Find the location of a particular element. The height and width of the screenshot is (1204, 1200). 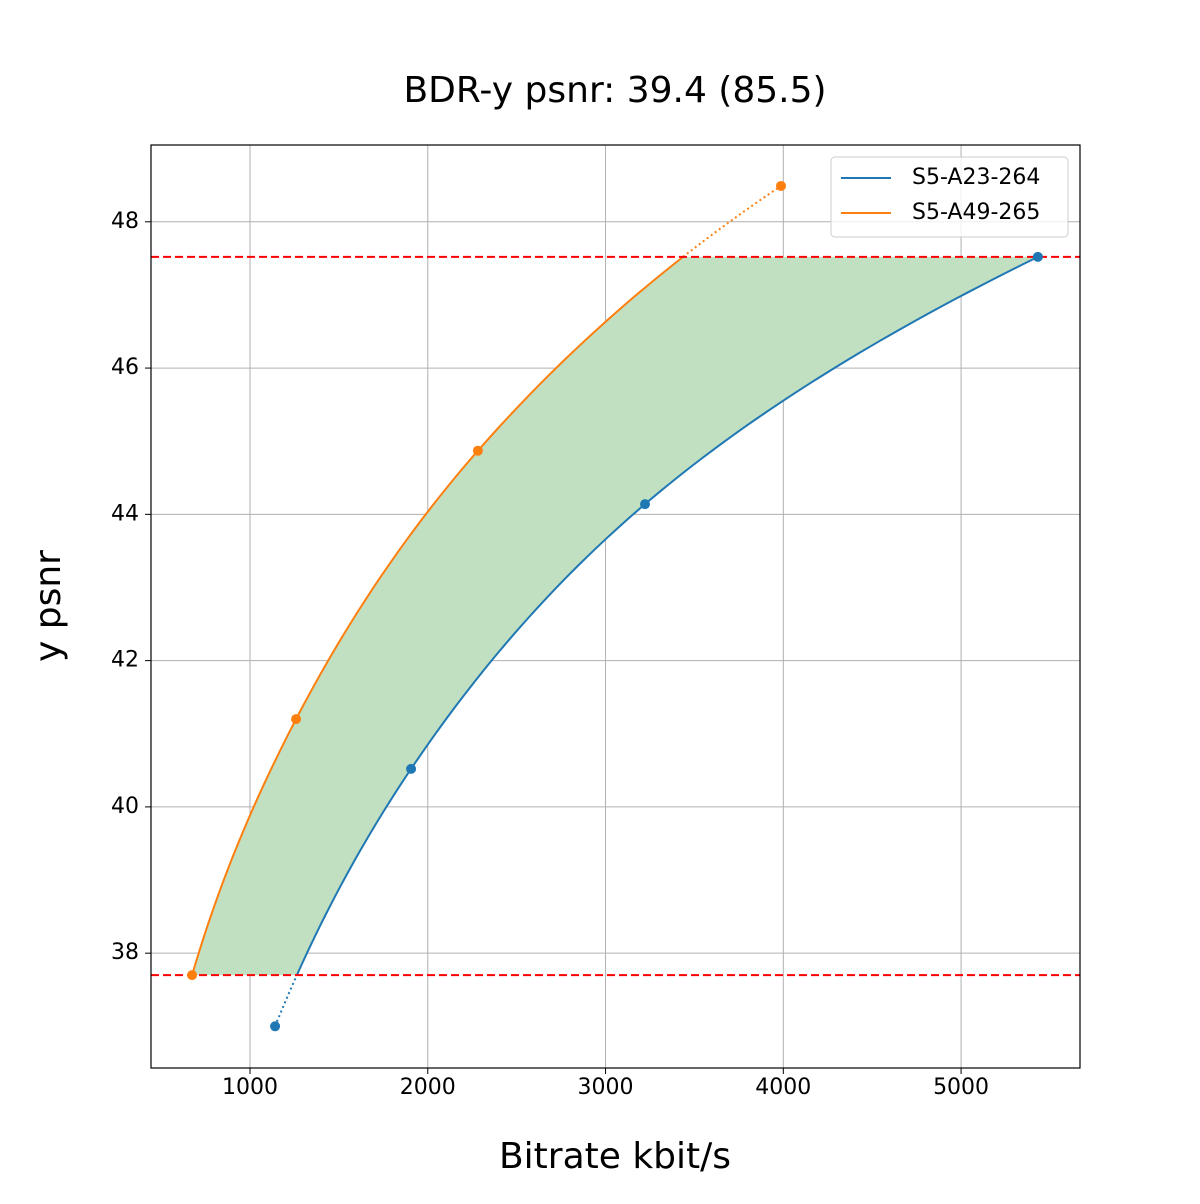

y-tick-label: 44 is located at coordinates (125, 513).